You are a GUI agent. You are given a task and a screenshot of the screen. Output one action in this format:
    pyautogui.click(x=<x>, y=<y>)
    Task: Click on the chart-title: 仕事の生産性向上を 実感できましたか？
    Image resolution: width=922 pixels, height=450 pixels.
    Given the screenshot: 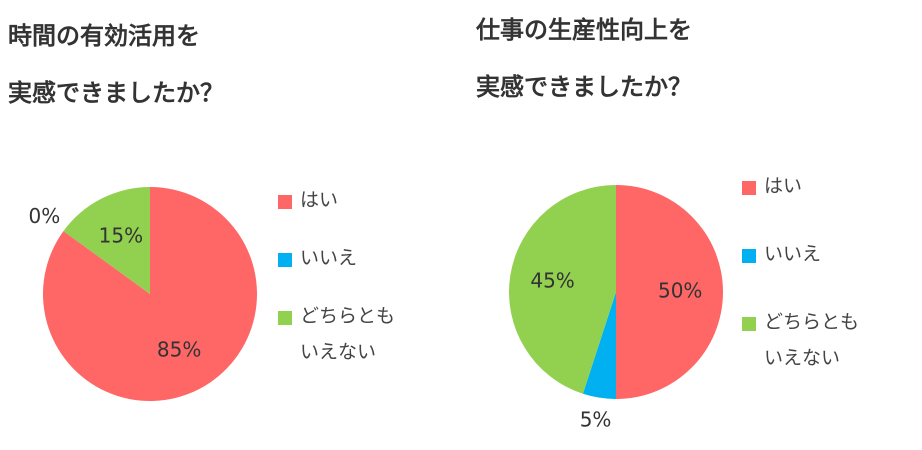 What is the action you would take?
    pyautogui.click(x=584, y=59)
    